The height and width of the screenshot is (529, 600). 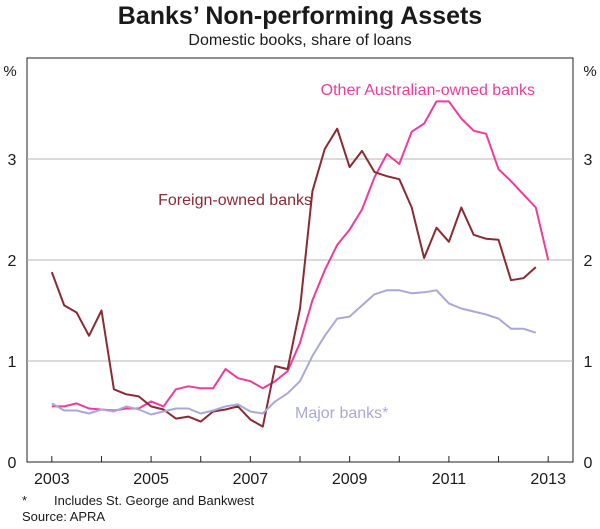 What do you see at coordinates (588, 160) in the screenshot?
I see `y-tick-label-right: 3` at bounding box center [588, 160].